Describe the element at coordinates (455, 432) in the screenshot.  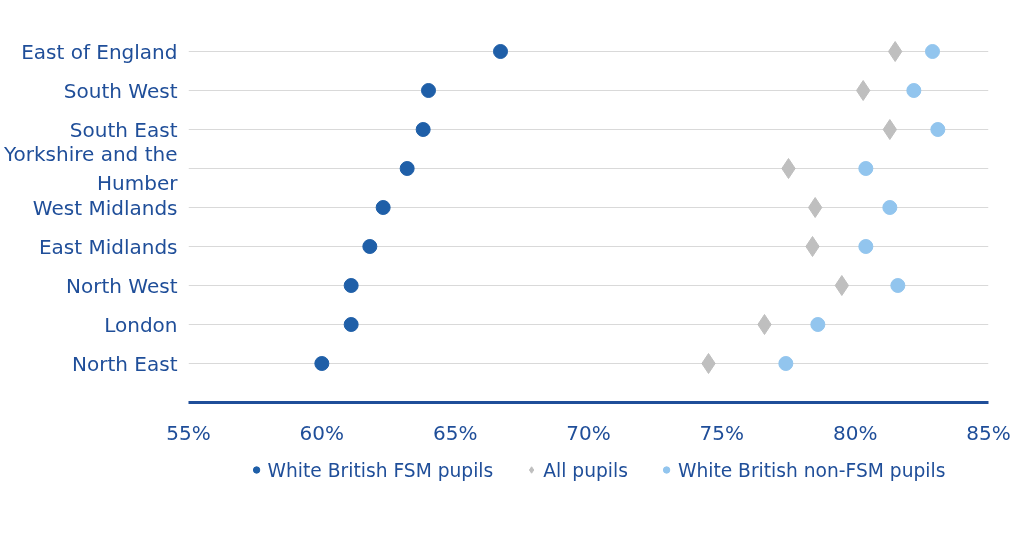
I see `x-tick-label: 65%` at that location.